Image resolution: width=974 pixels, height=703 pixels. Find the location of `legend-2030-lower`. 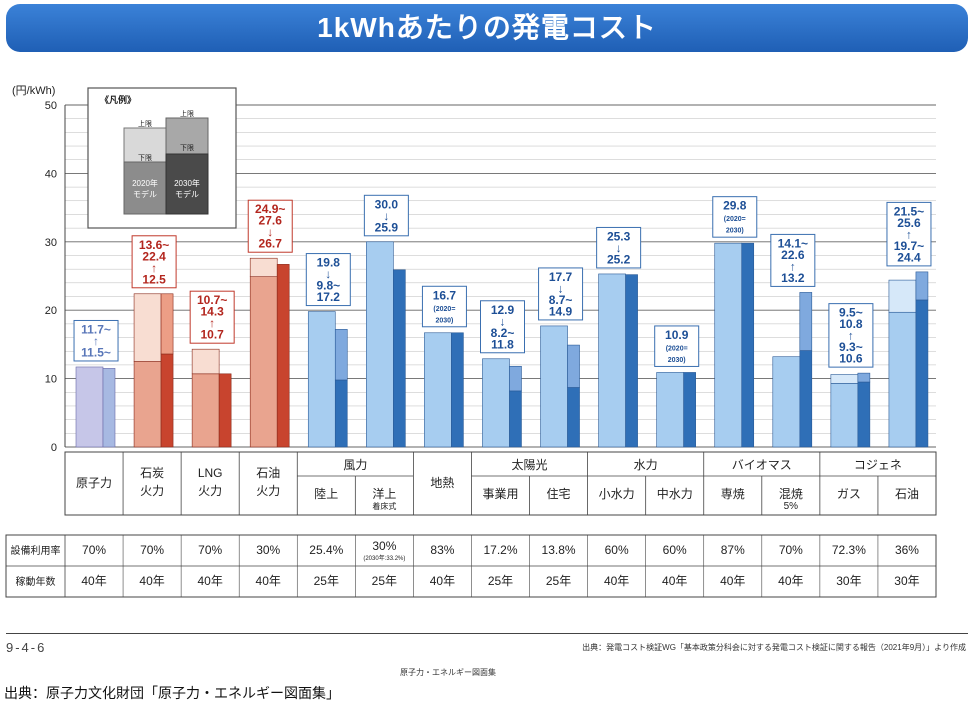

legend-2030-lower is located at coordinates (187, 184).